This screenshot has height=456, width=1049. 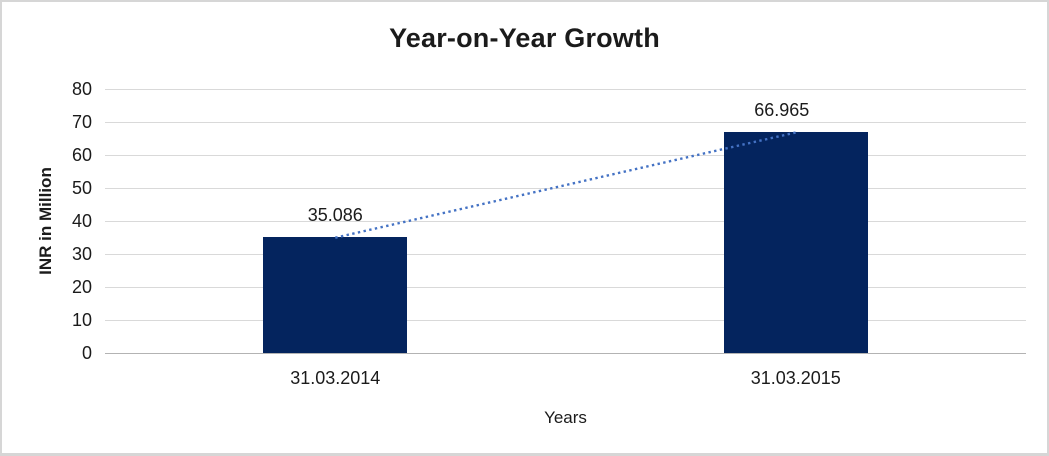 I want to click on y-tick-label: 30, so click(x=81, y=254).